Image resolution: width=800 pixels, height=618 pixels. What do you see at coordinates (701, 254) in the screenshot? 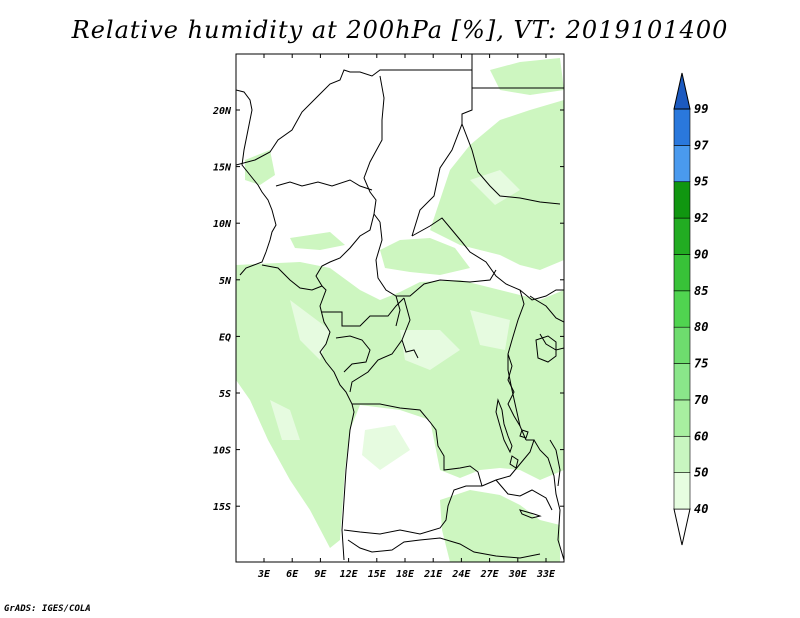
I see `colorbar-label: 90` at bounding box center [701, 254].